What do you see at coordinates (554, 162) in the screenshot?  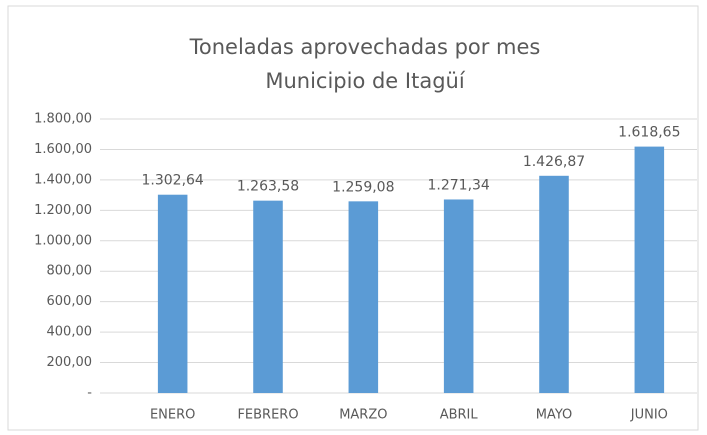 I see `data-label: 1.426,87` at bounding box center [554, 162].